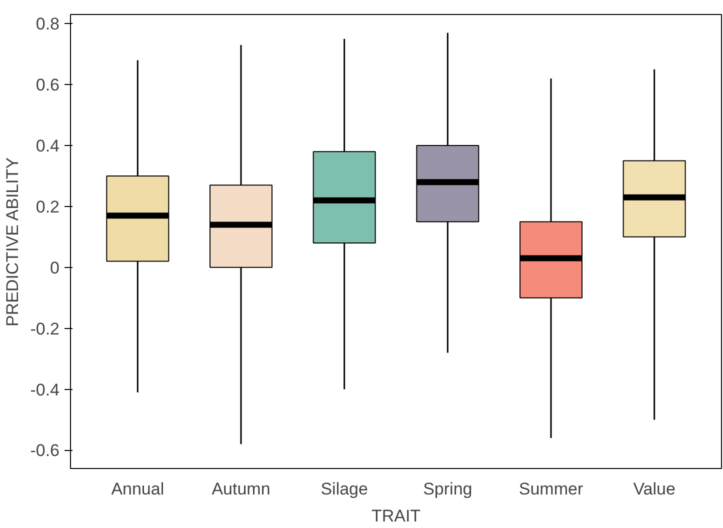  What do you see at coordinates (12, 242) in the screenshot?
I see `y-axis-title: PREDICTIVE ABILITY` at bounding box center [12, 242].